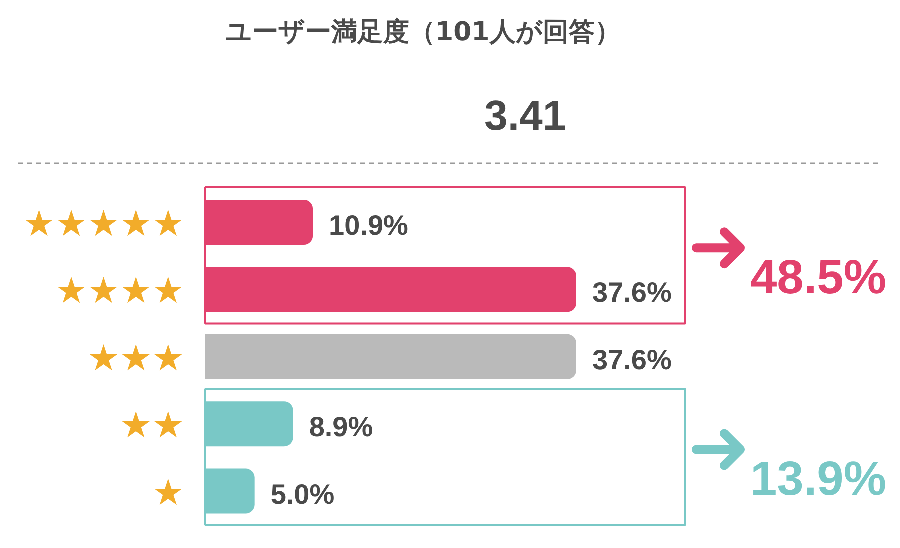 Image resolution: width=900 pixels, height=548 pixels. I want to click on y-tick-label: ★★★★★, so click(104, 224).